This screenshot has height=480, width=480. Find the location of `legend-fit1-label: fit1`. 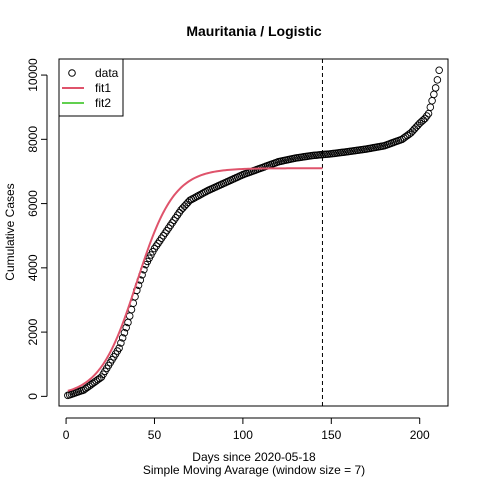

legend-fit1-label: fit1 is located at coordinates (103, 88).